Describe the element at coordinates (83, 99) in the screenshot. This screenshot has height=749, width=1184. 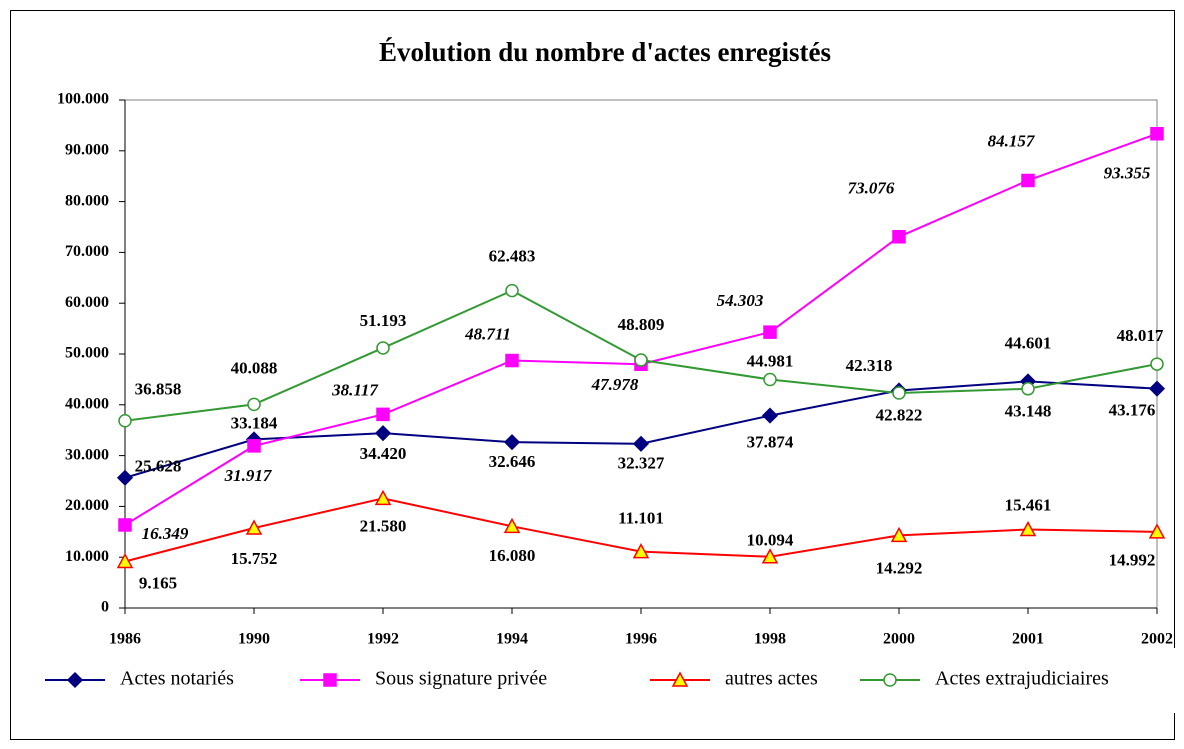
I see `y-tick-label: 100.000` at that location.